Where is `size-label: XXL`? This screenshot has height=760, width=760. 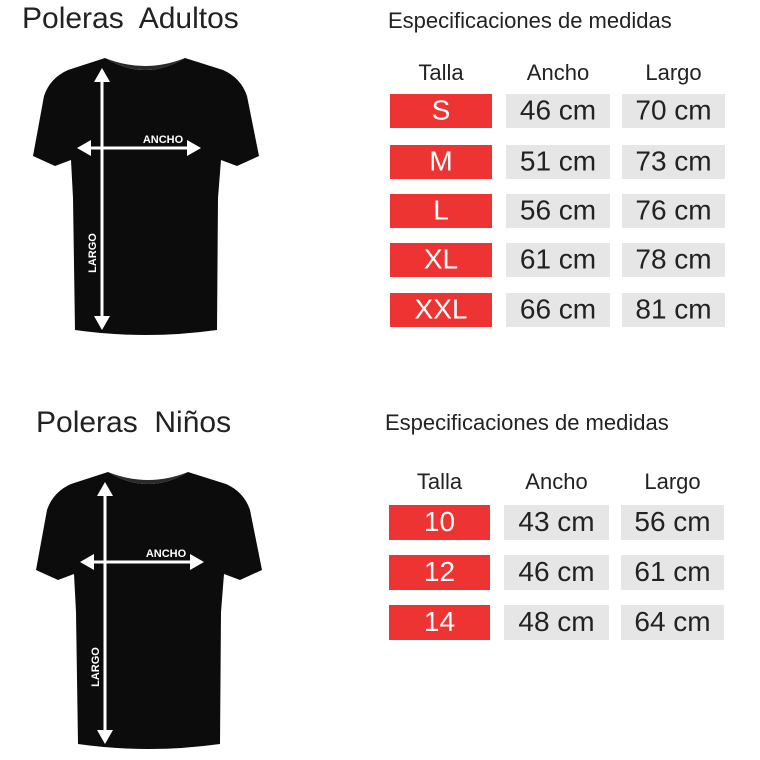
size-label: XXL is located at coordinates (441, 308).